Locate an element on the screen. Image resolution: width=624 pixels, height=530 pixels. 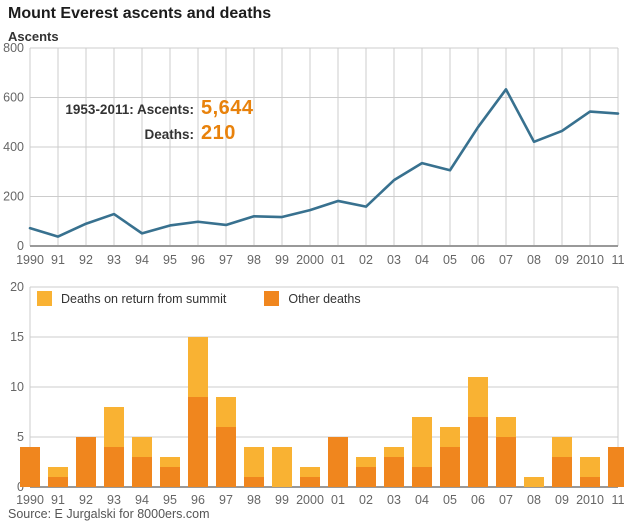
ascents-xtick-label: 99 is located at coordinates (282, 260).